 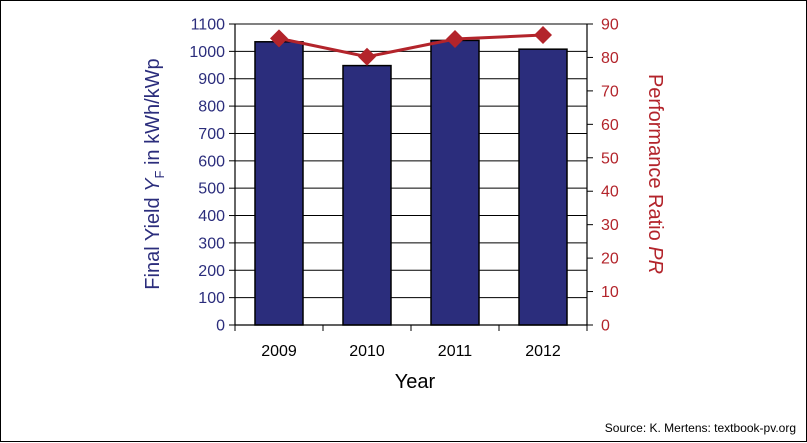 I want to click on left-tick-label: 900, so click(x=211, y=79).